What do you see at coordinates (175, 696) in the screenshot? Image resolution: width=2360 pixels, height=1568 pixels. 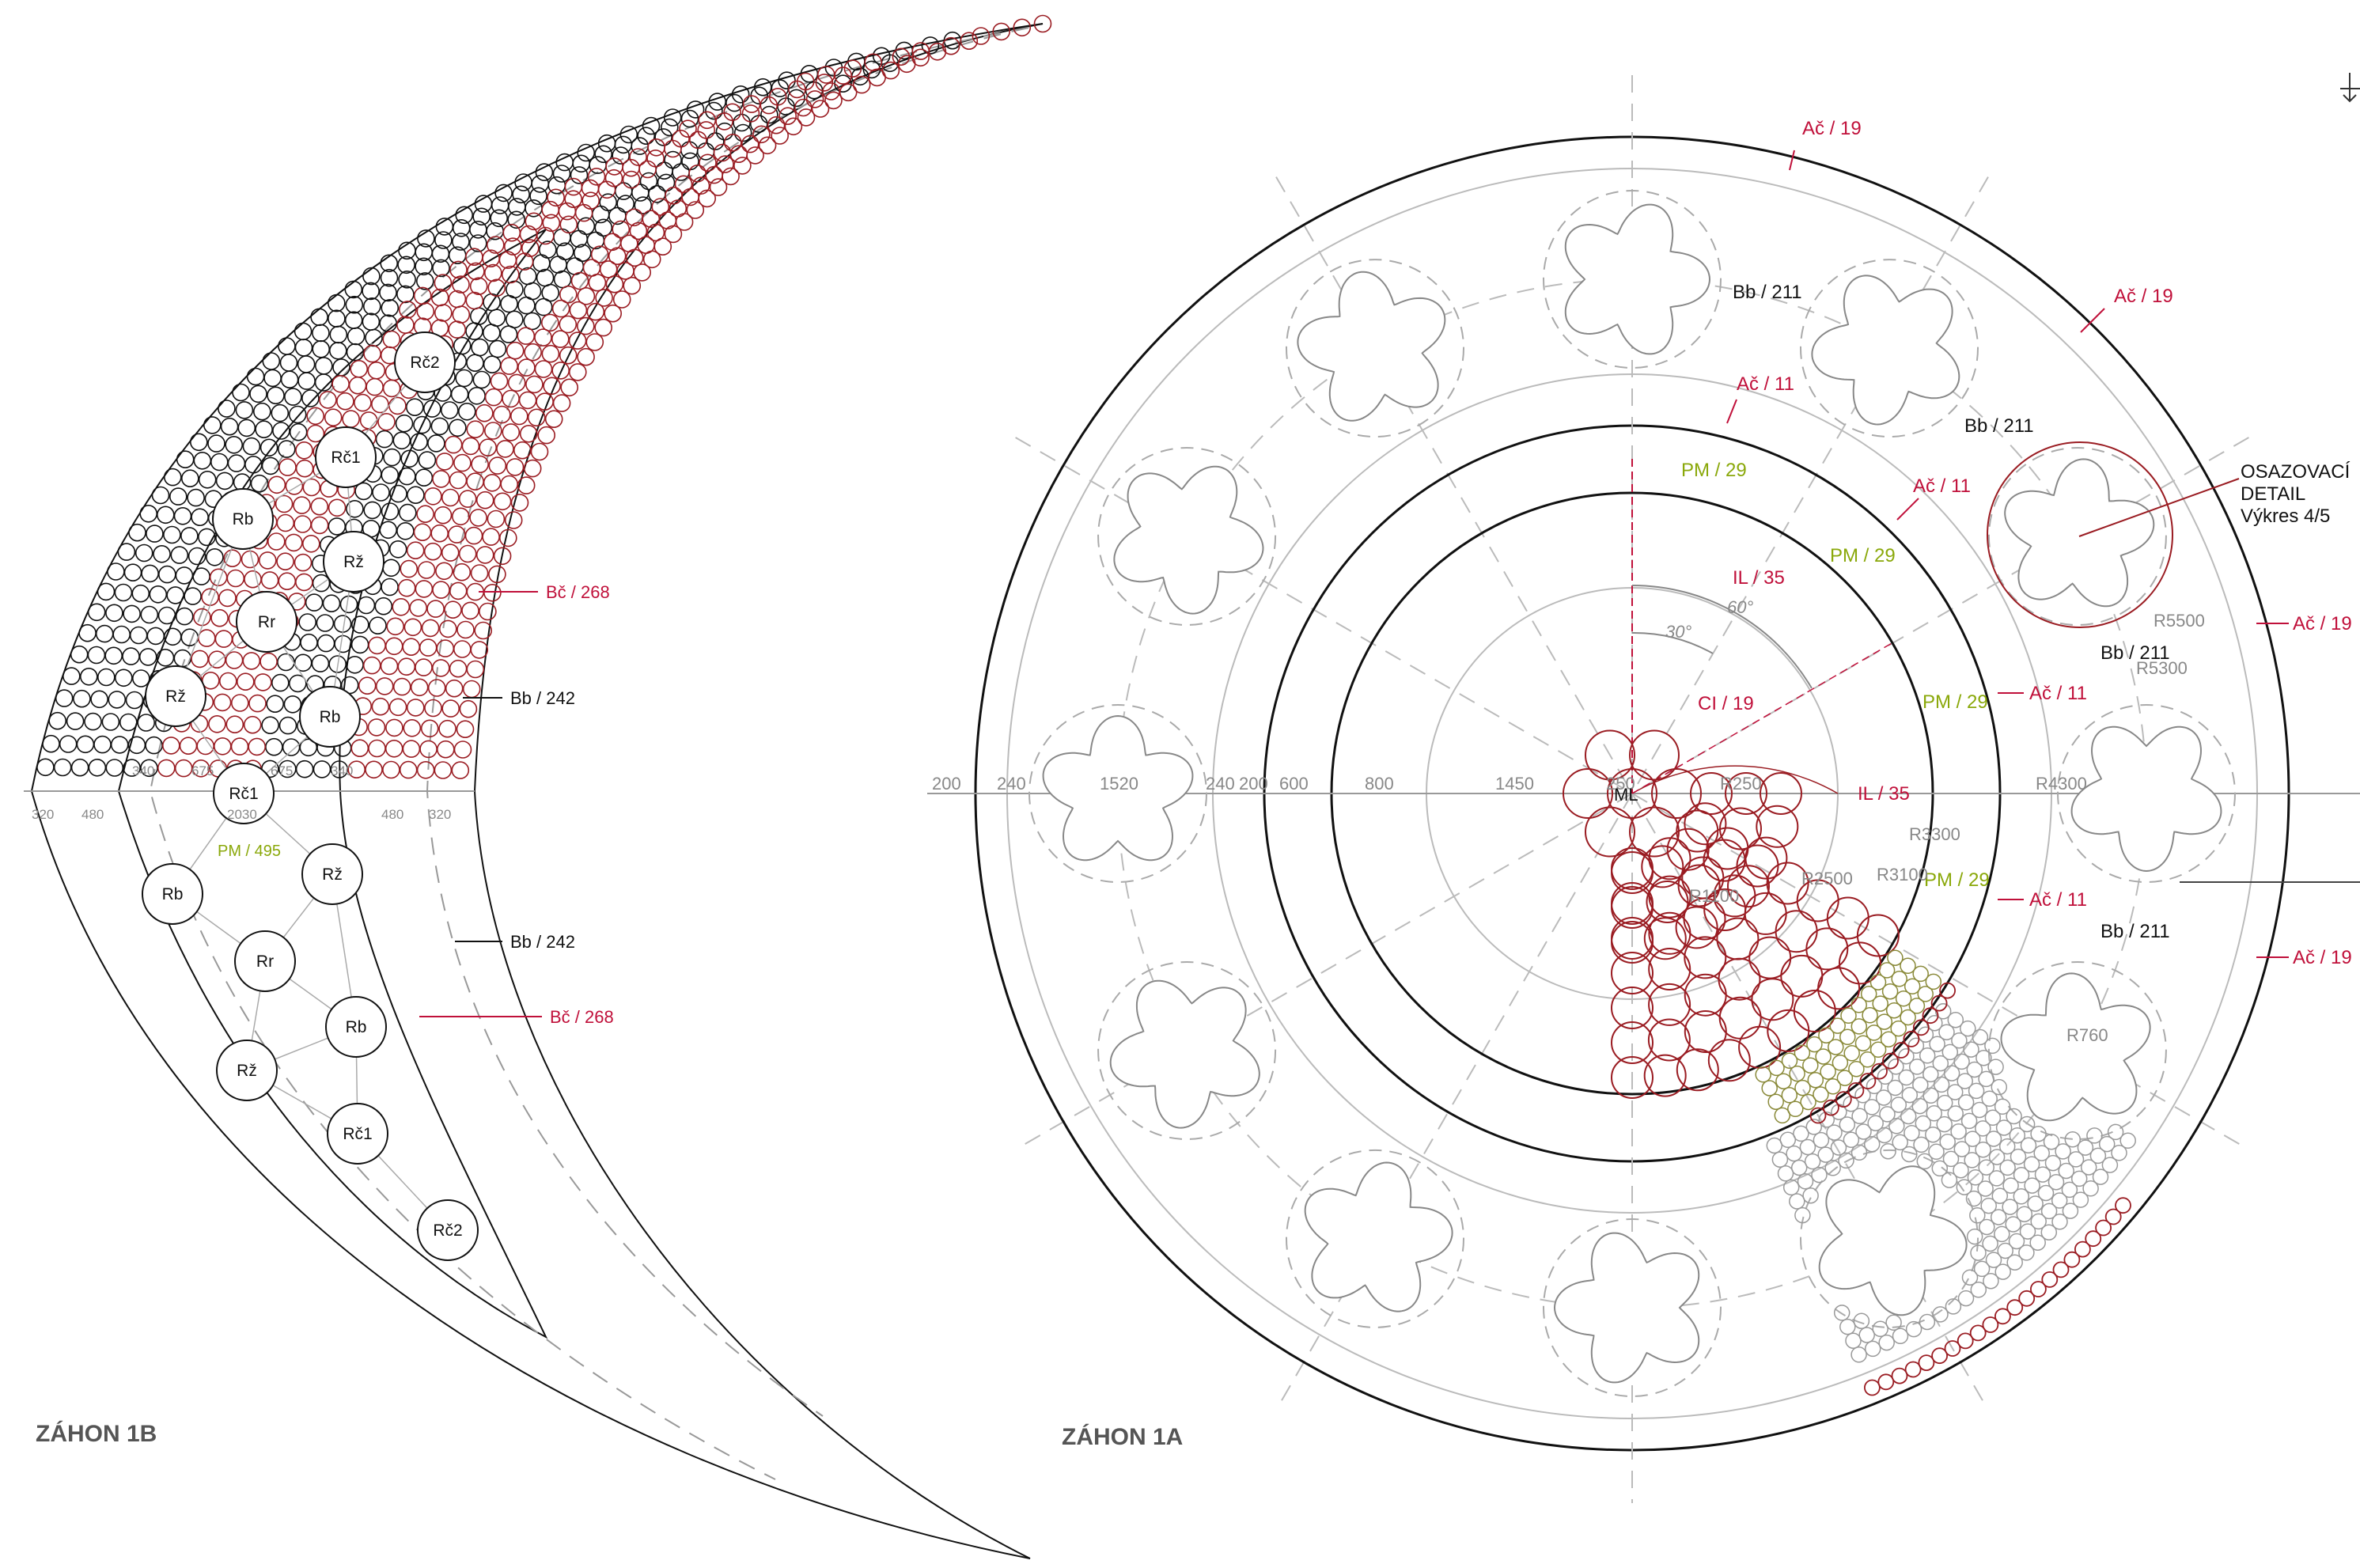 I see `plant-code-label: Rž` at bounding box center [175, 696].